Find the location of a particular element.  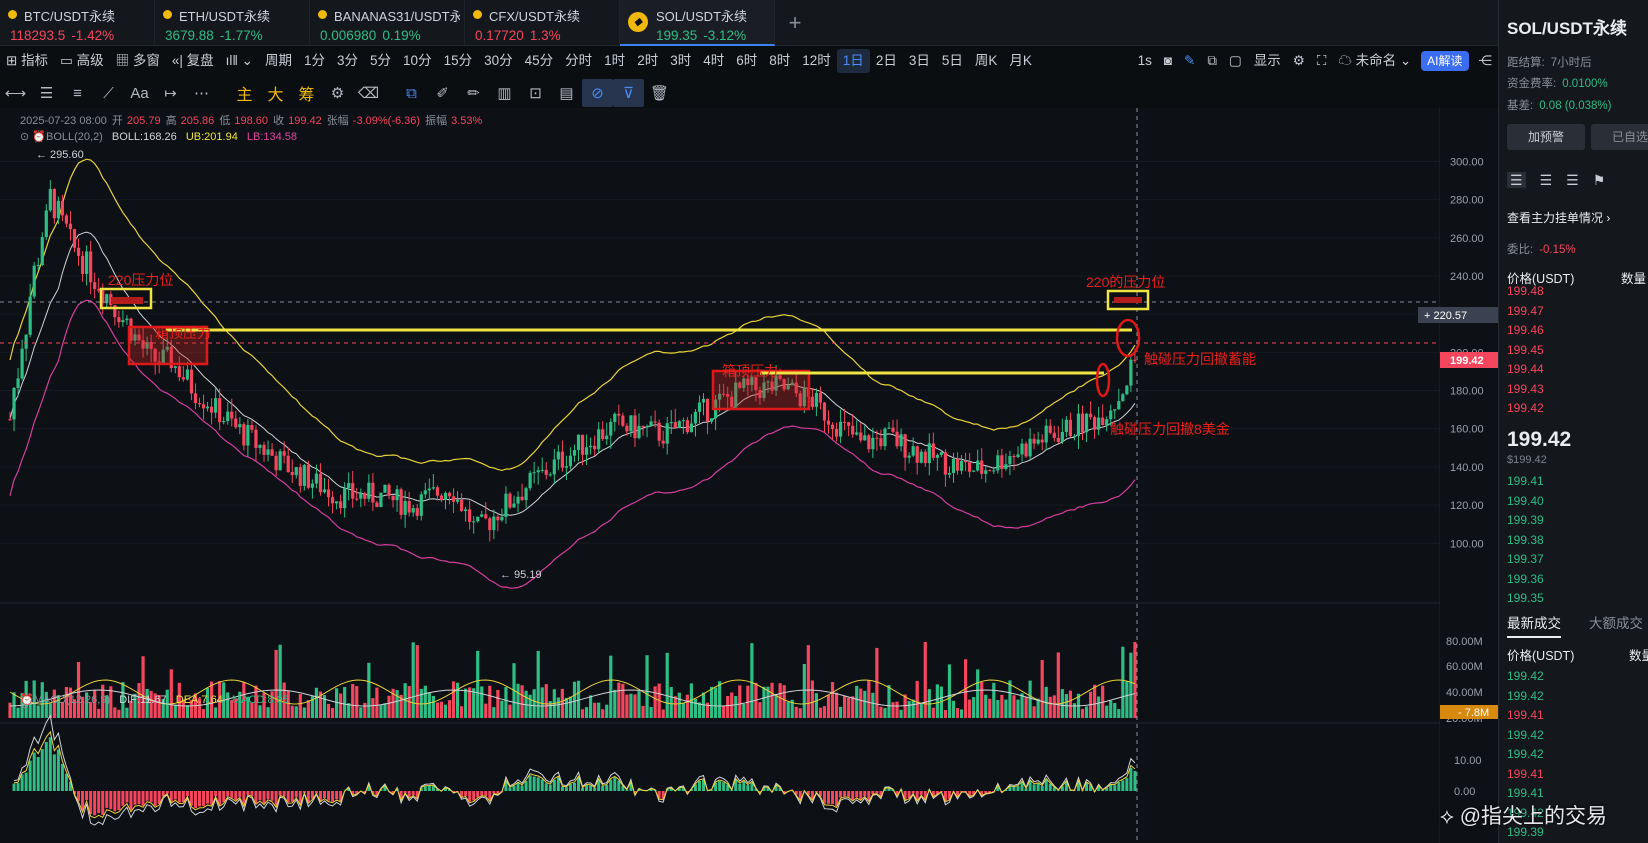

tab-sol: ◆ SOL/USDT永续 199.35 -3.12% is located at coordinates (697, 23).